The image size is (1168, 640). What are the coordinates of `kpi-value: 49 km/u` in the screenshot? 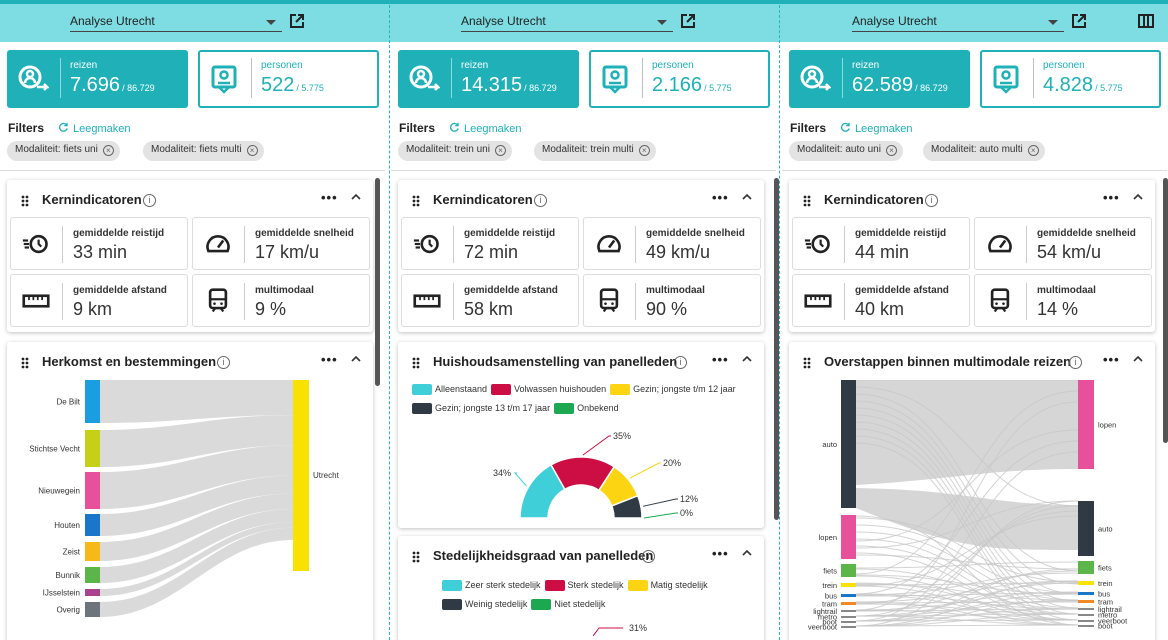 It's located at (678, 252).